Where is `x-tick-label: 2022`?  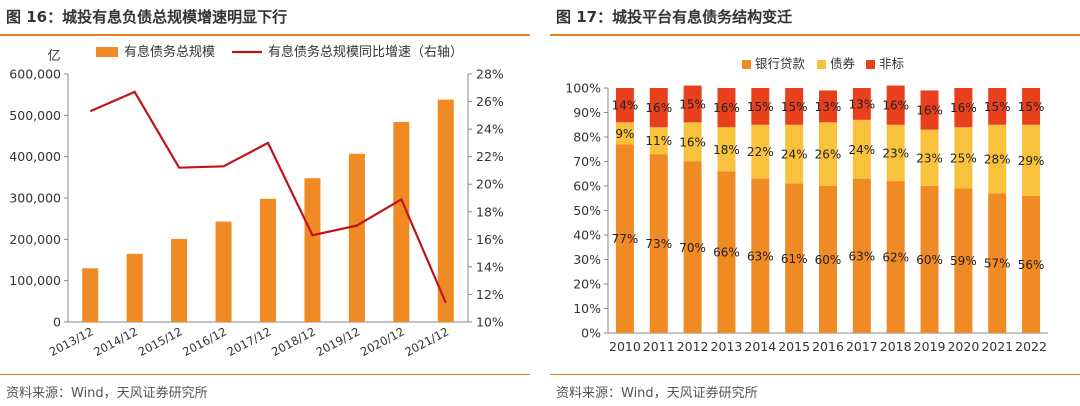
x-tick-label: 2022 is located at coordinates (1031, 346).